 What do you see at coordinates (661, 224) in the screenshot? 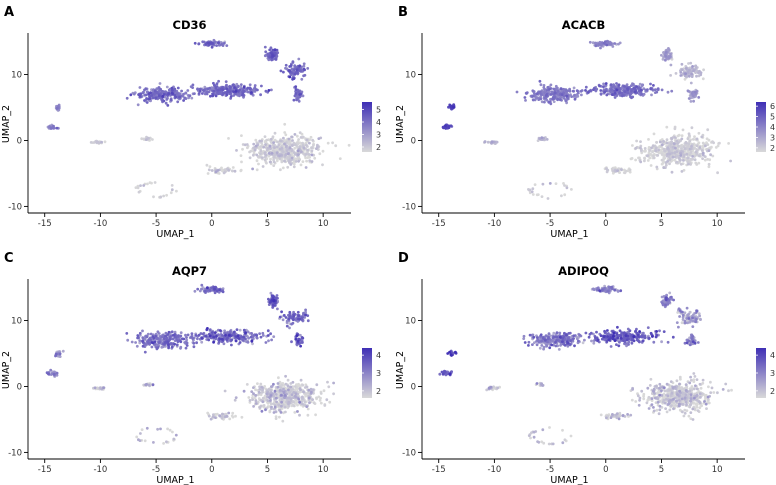
I see `x-tick-label: 5` at bounding box center [661, 224].